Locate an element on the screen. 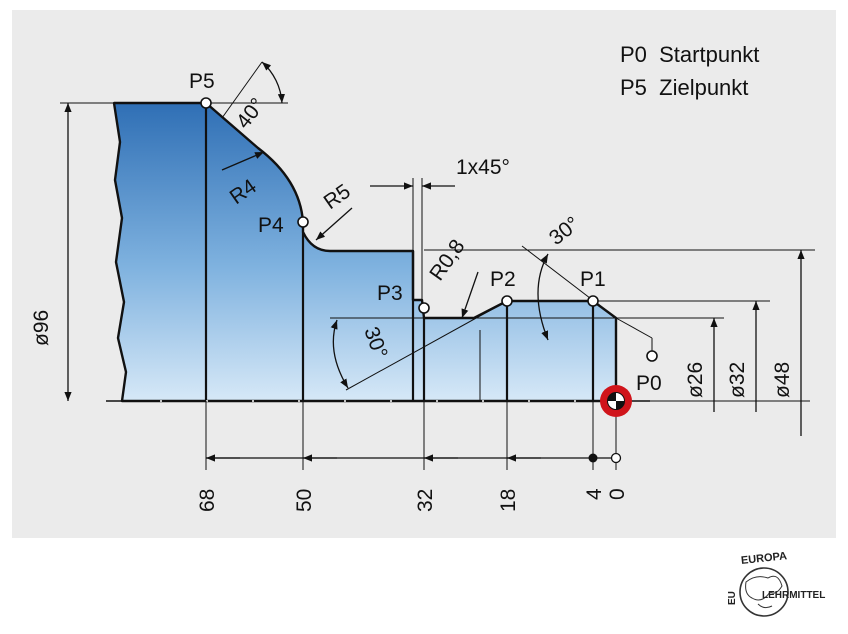 This screenshot has height=634, width=848. x-label-0: 0 is located at coordinates (617, 494).